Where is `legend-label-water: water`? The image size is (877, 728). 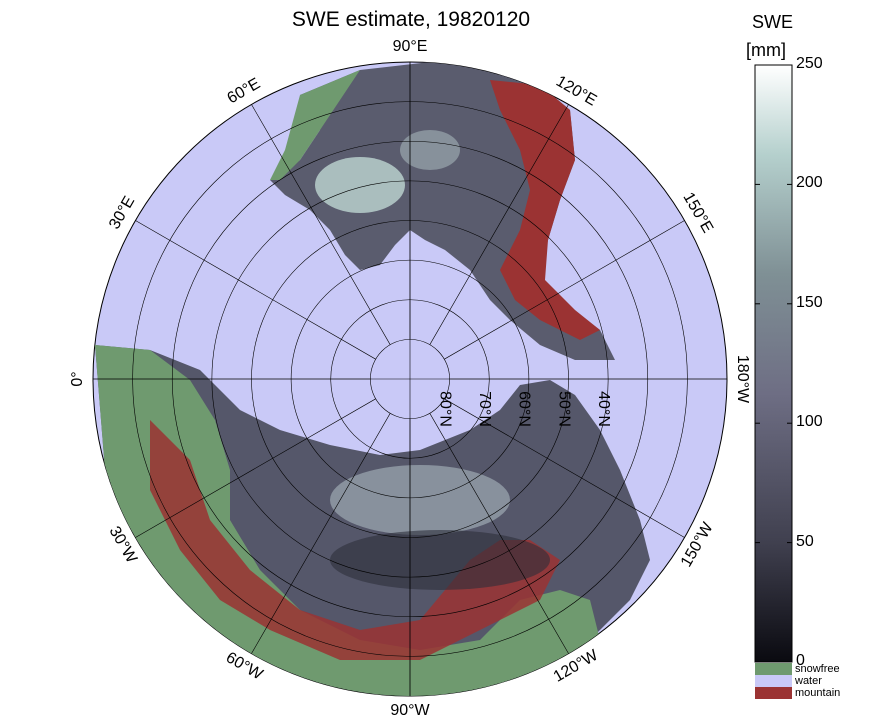 legend-label-water: water is located at coordinates (808, 681).